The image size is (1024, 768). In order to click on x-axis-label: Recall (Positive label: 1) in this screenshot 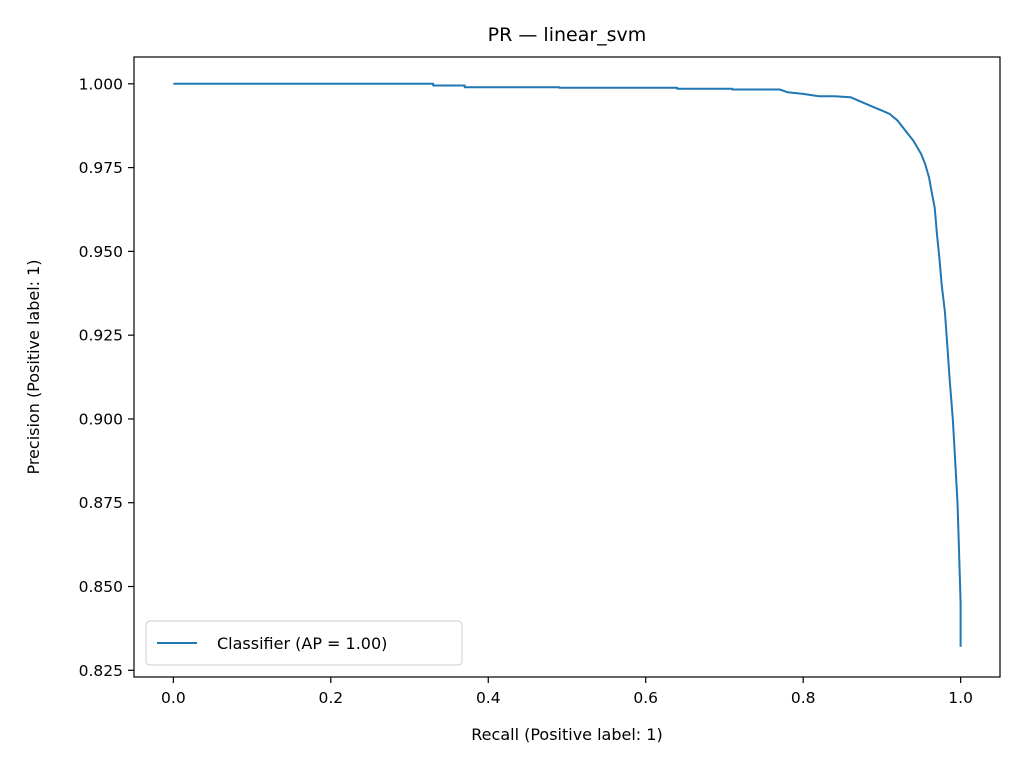, I will do `click(566, 734)`.